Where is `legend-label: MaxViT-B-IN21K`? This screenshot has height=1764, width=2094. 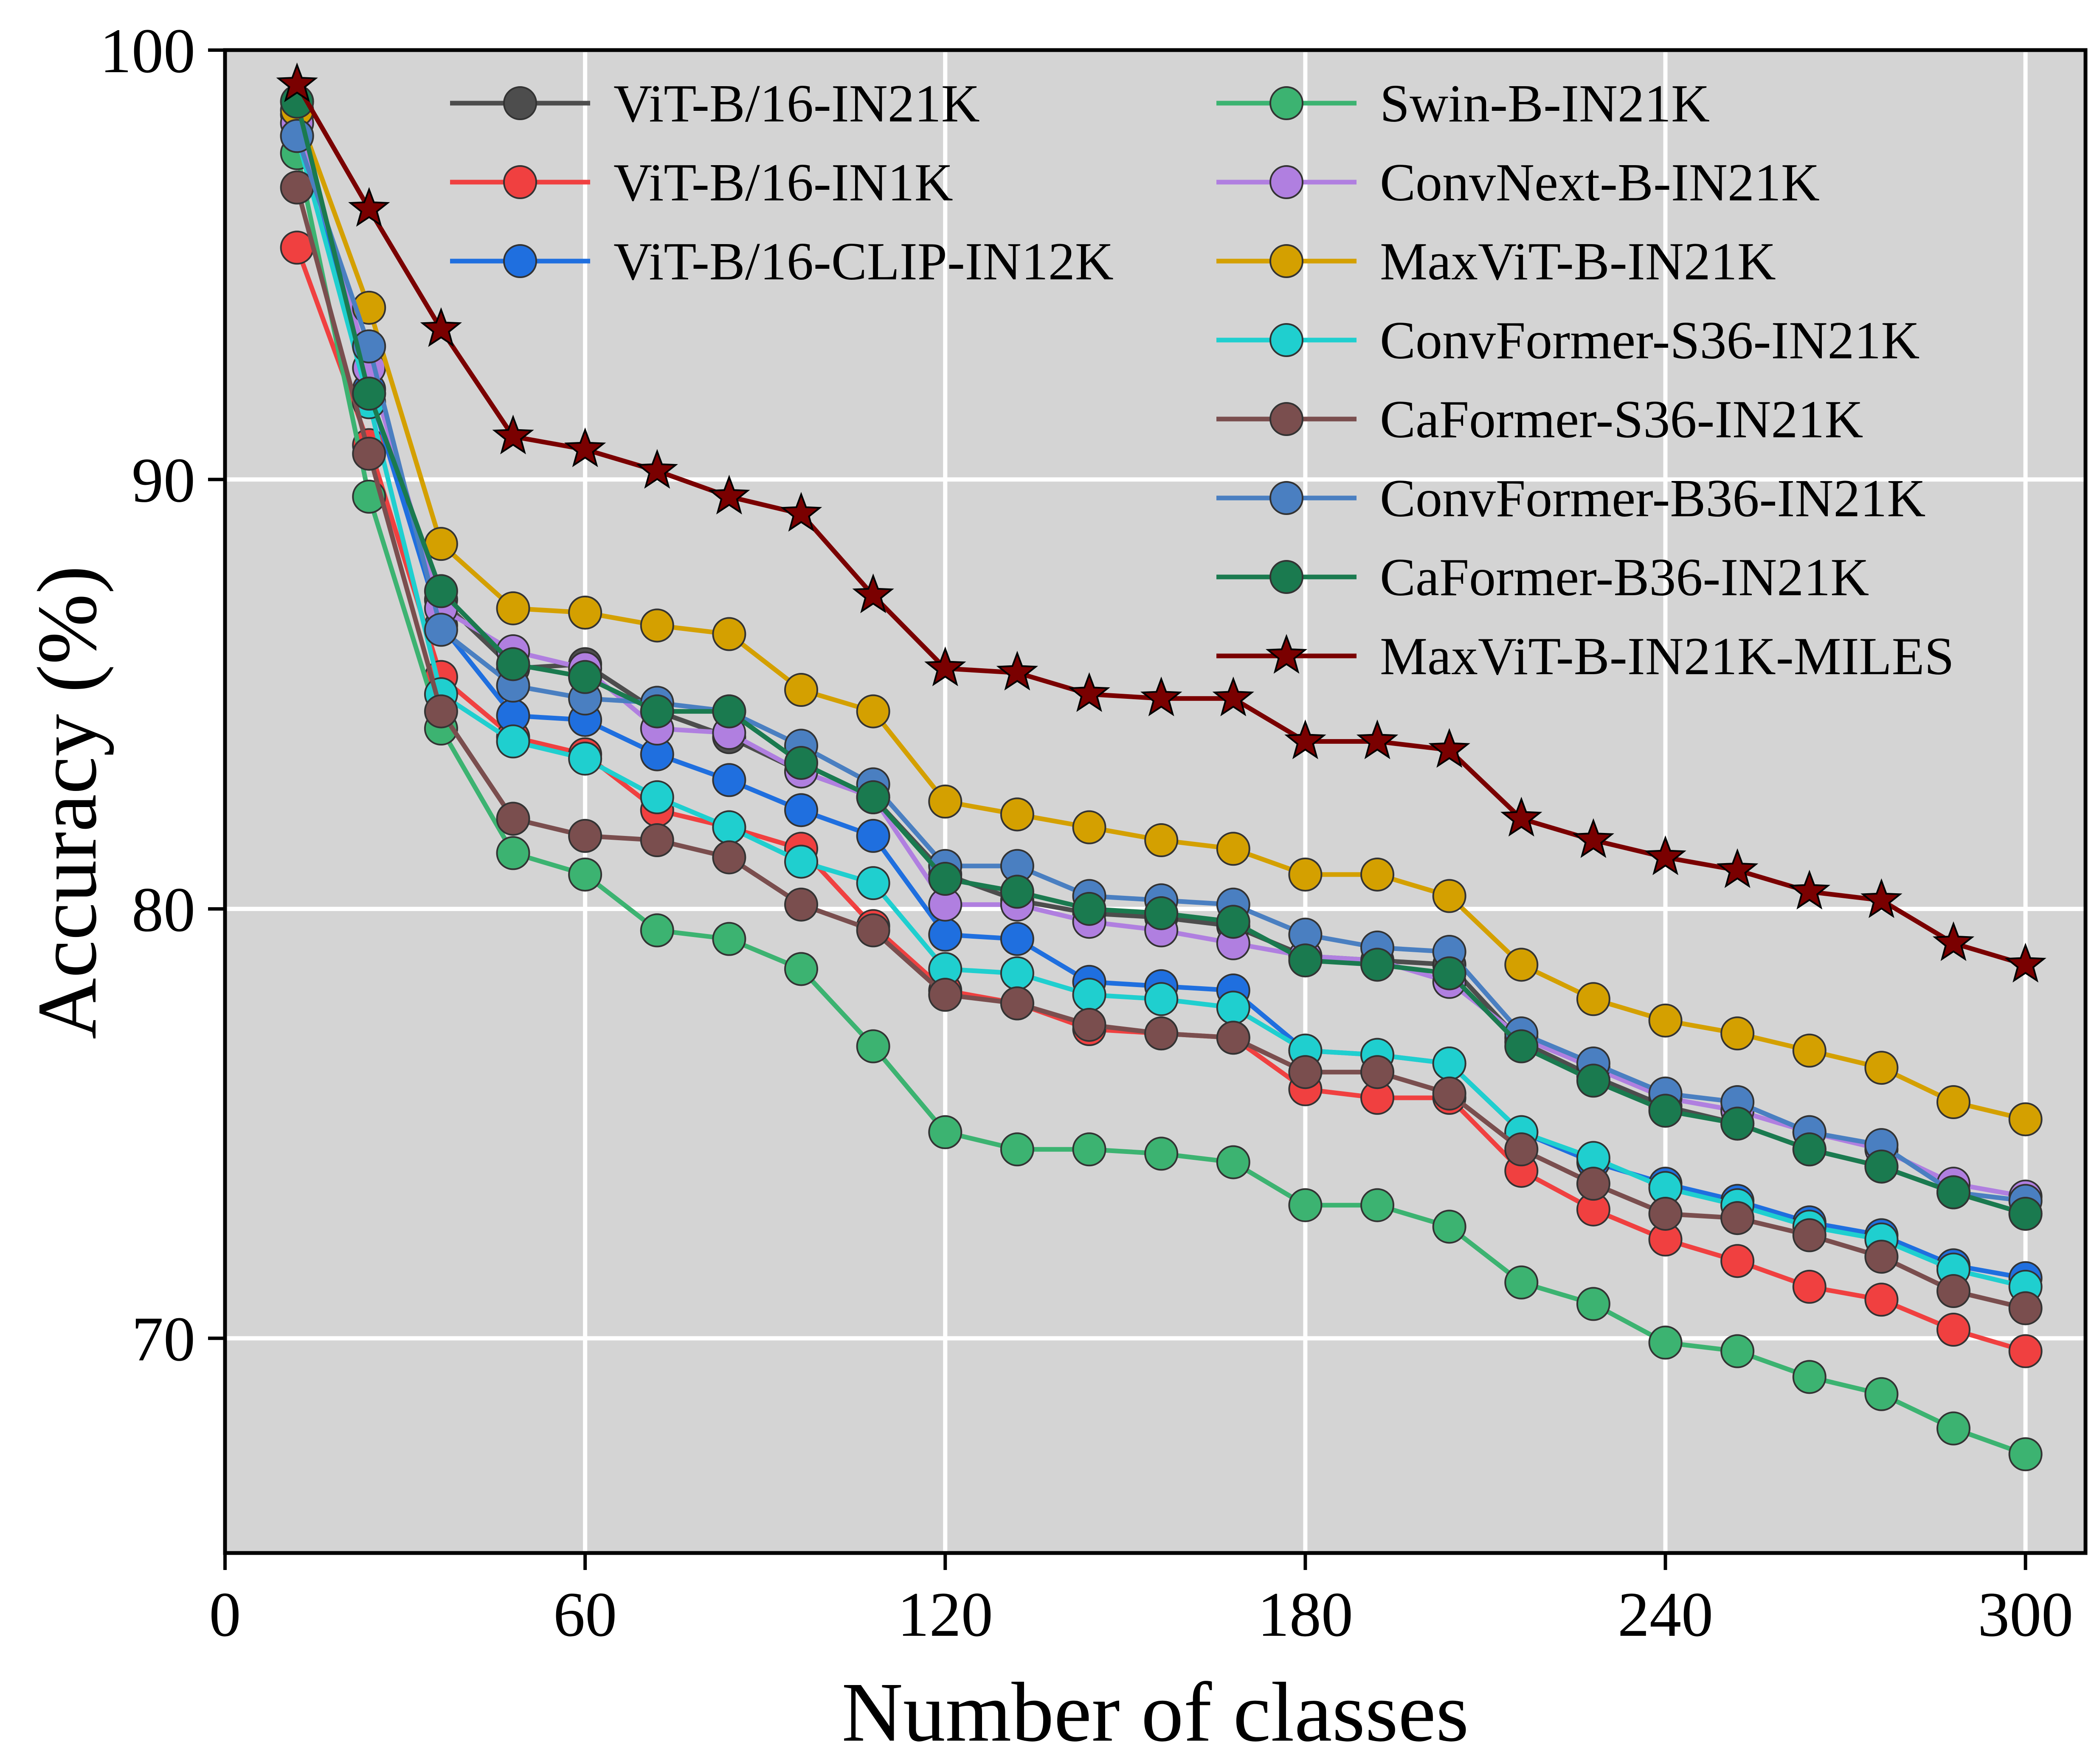 legend-label: MaxViT-B-IN21K is located at coordinates (1578, 261).